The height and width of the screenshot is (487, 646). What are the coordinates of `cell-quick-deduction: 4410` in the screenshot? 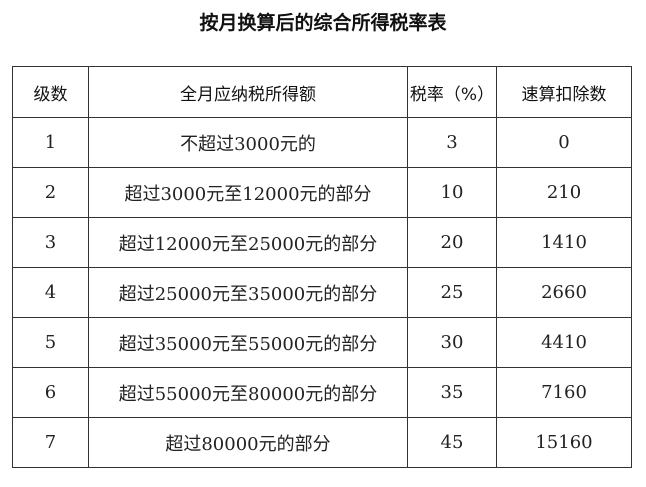 It's located at (564, 342).